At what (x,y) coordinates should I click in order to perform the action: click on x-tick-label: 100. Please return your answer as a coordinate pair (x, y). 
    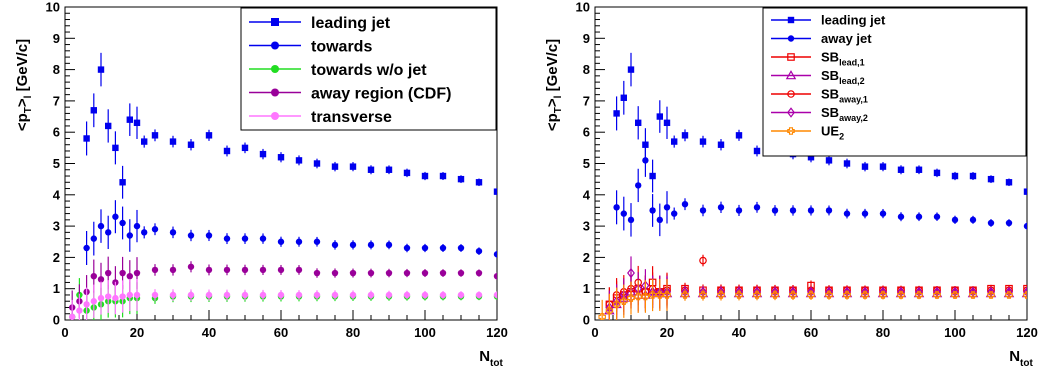
    Looking at the image, I should click on (425, 332).